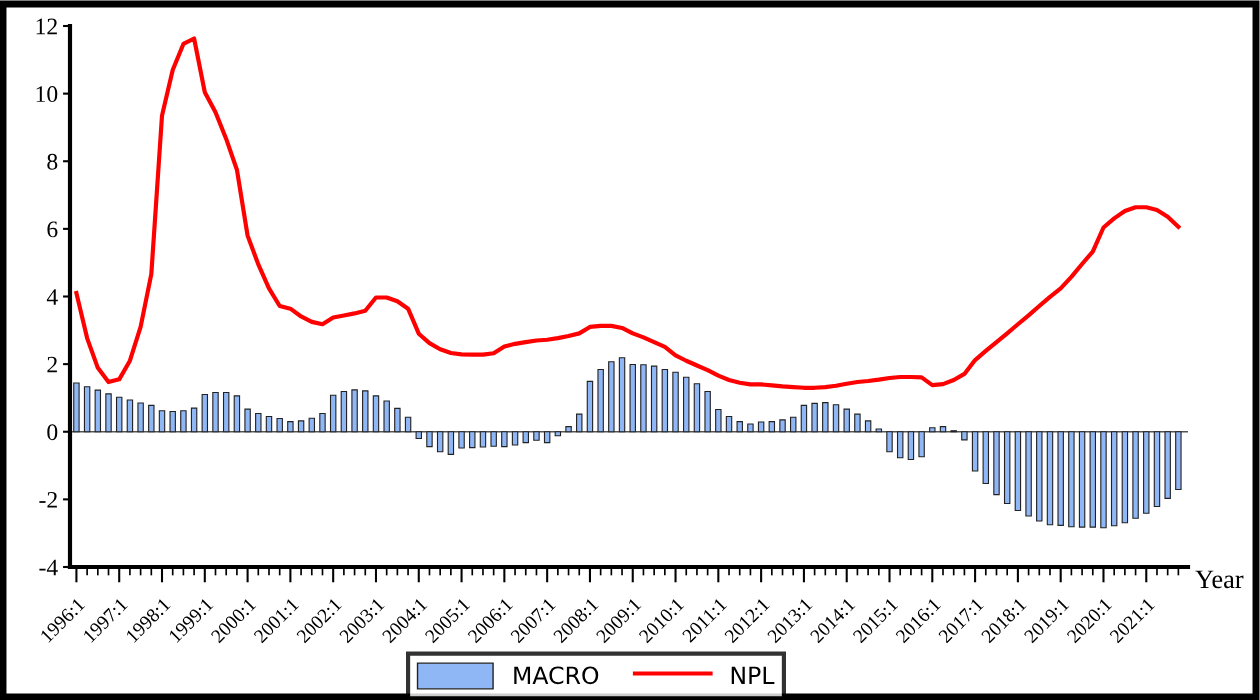 This screenshot has height=700, width=1260. What do you see at coordinates (48, 567) in the screenshot?
I see `y-tick-label: -4` at bounding box center [48, 567].